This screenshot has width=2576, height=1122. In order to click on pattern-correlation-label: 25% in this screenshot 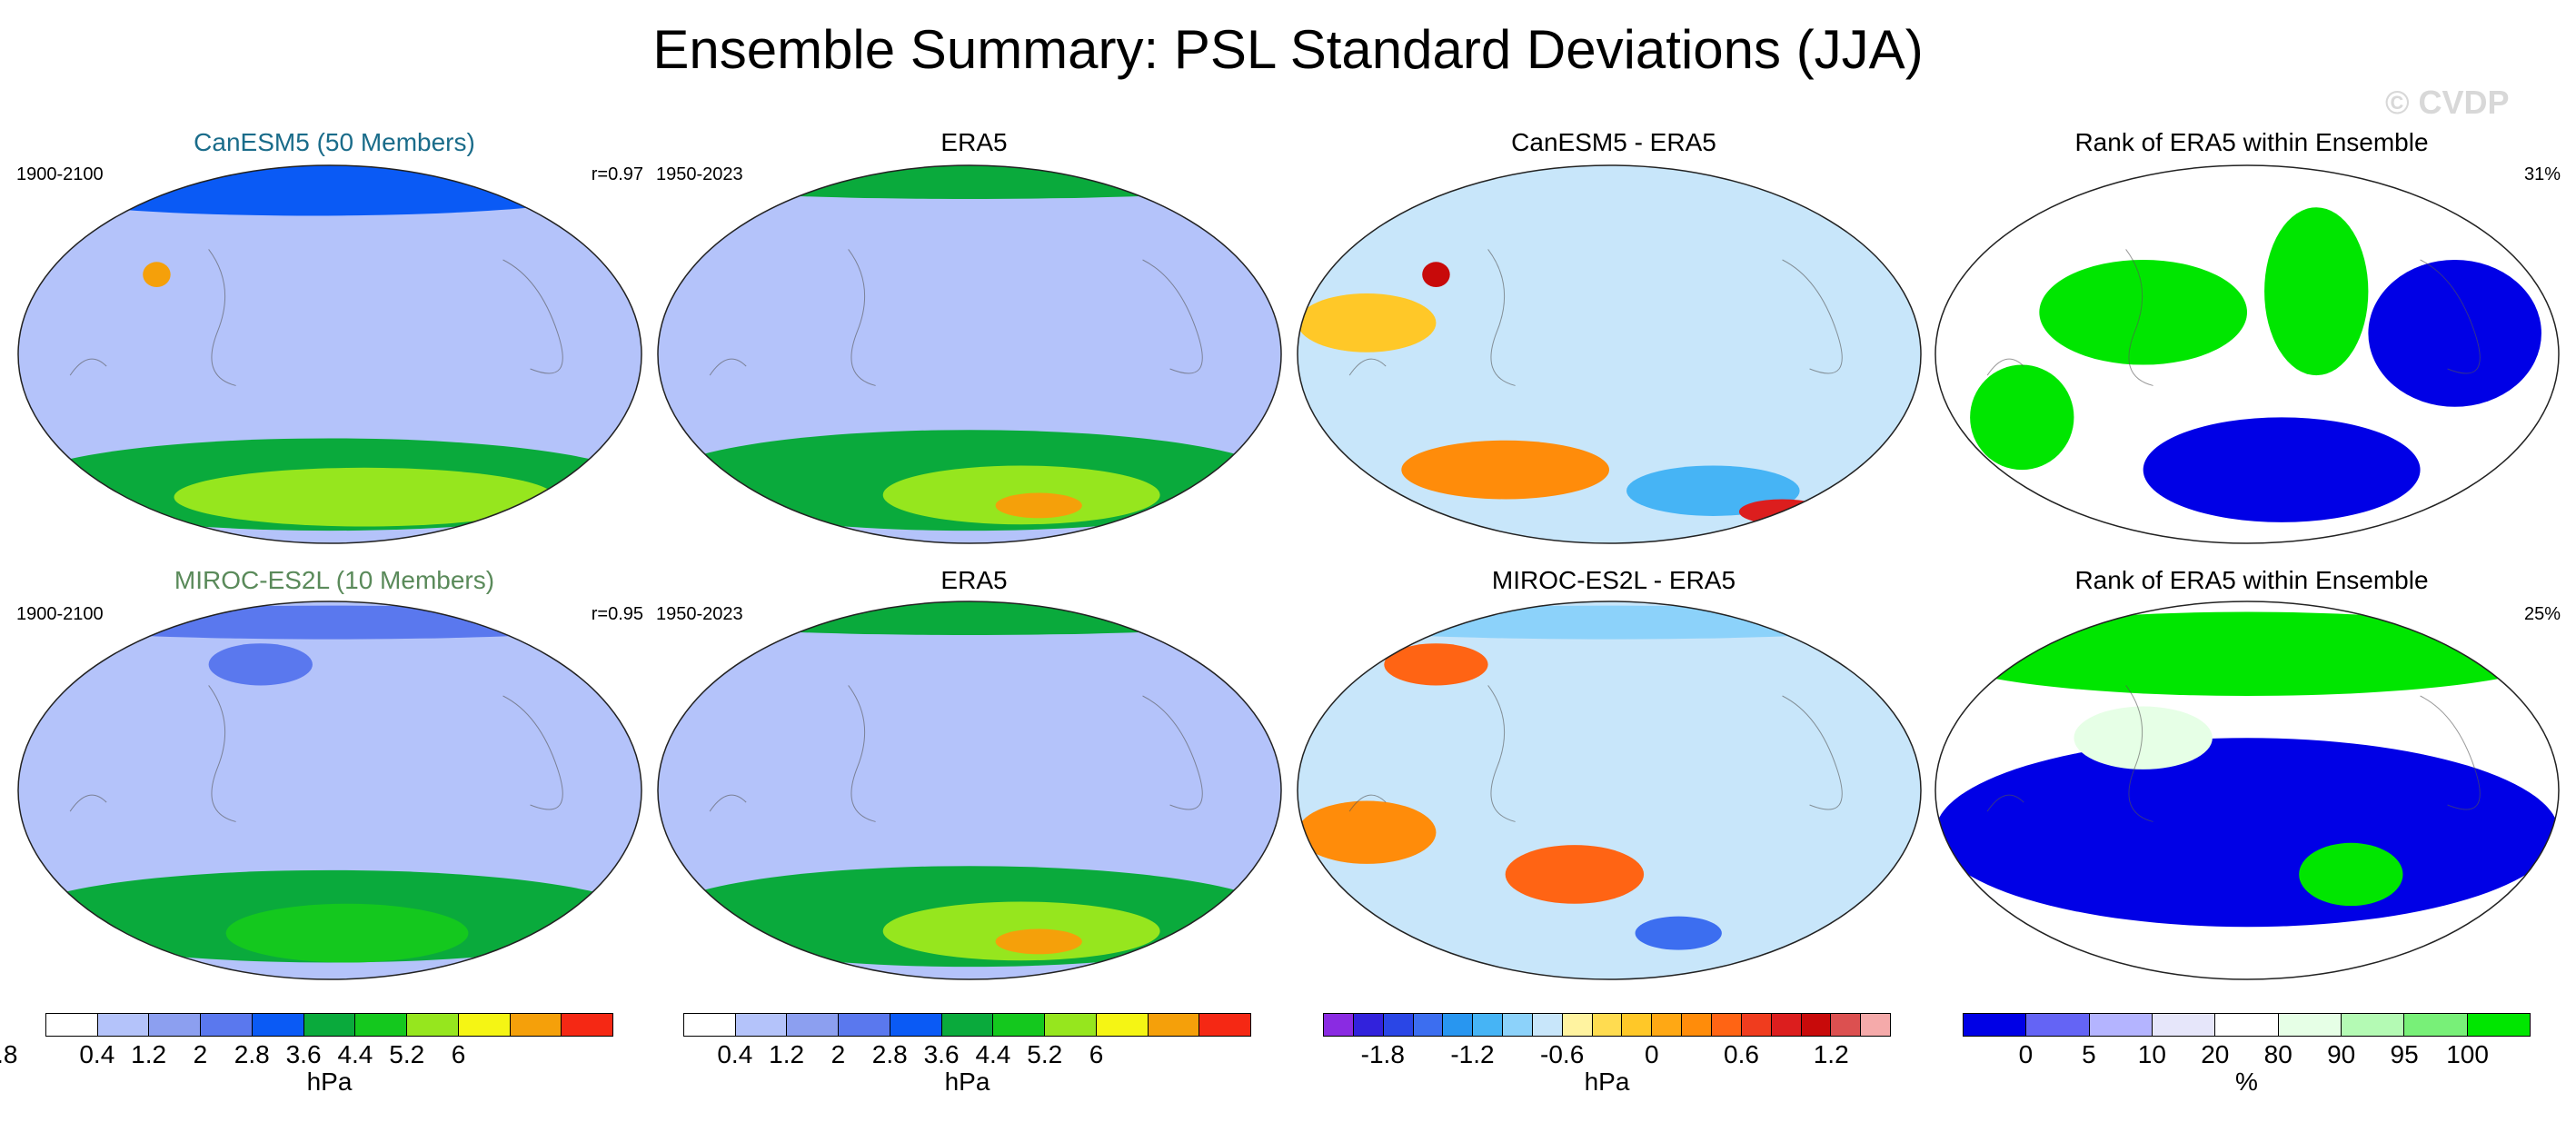, I will do `click(2542, 614)`.